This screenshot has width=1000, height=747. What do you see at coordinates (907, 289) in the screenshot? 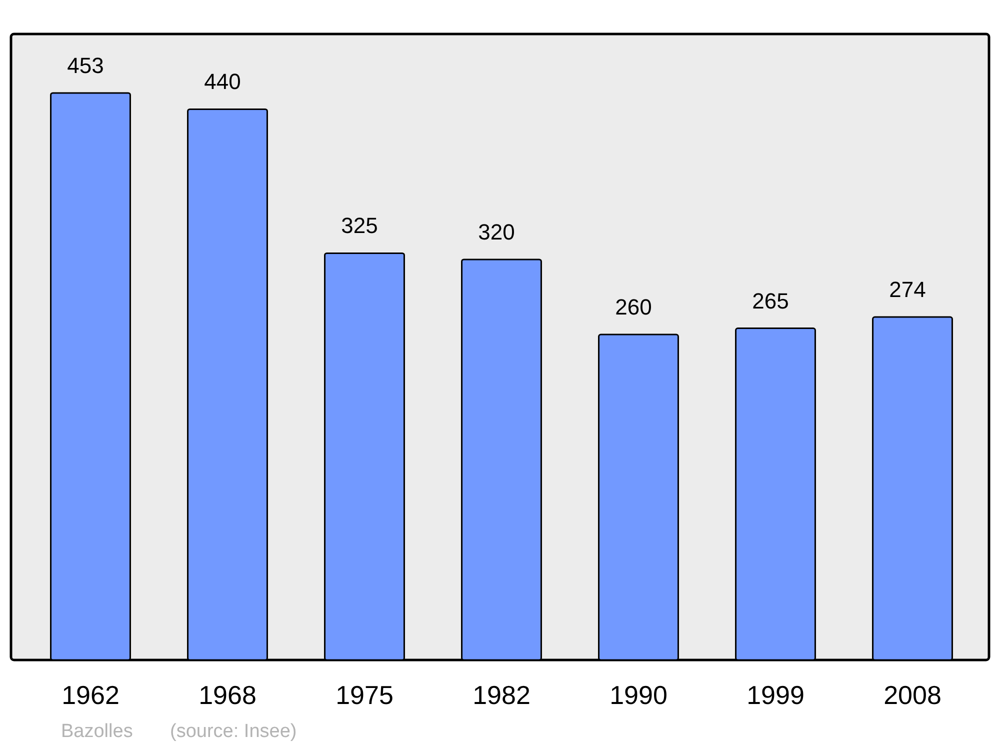
I see `data-label: 274` at bounding box center [907, 289].